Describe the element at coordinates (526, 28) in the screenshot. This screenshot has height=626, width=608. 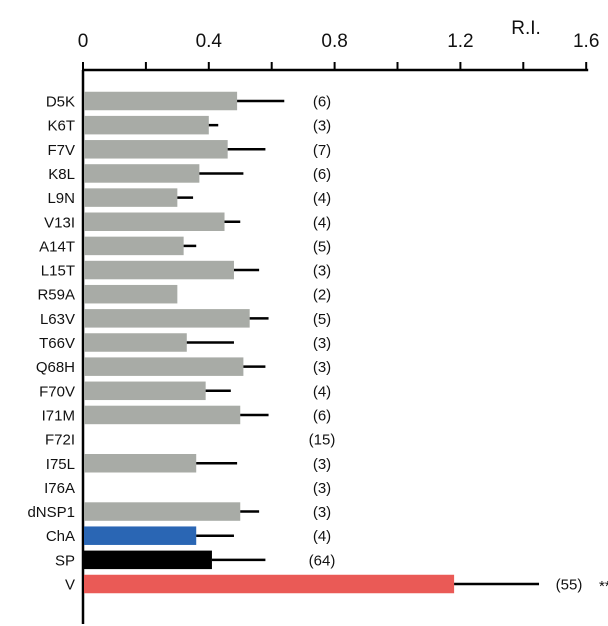
I see `axis-title: R.I.` at that location.